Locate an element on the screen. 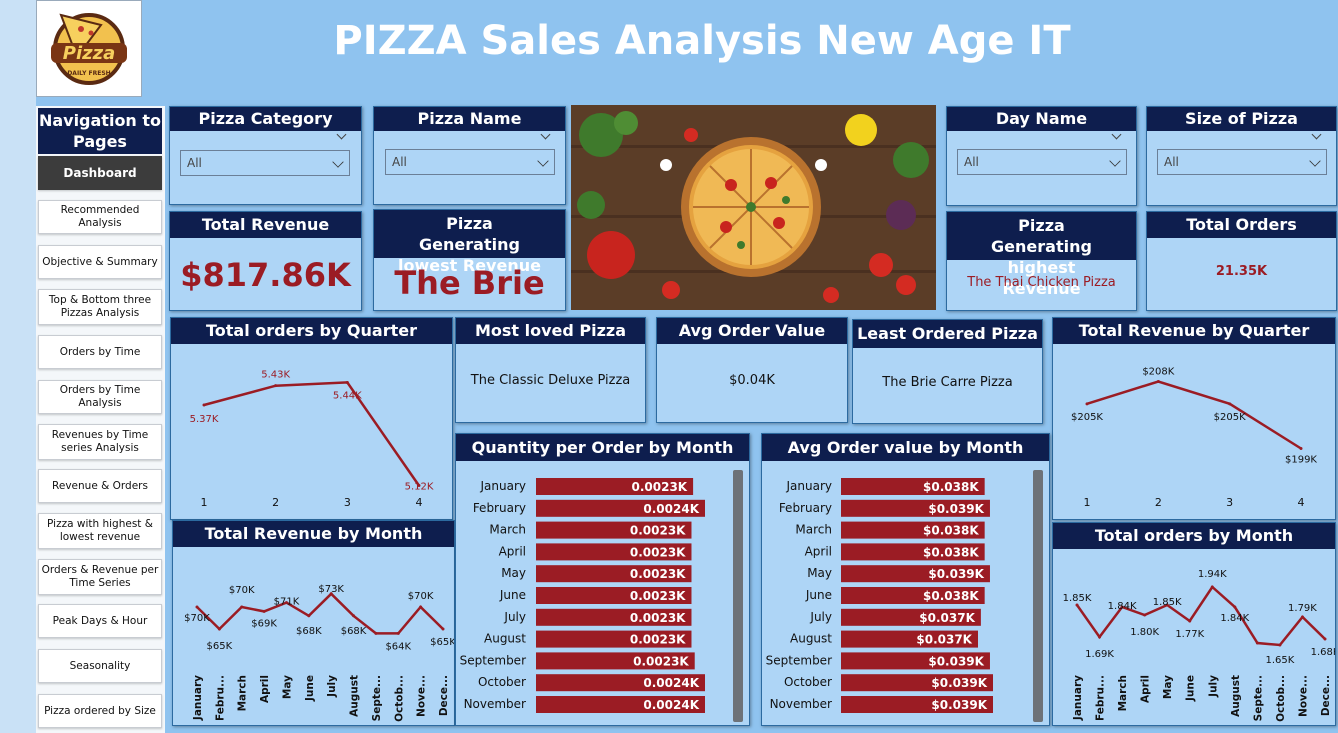 The height and width of the screenshot is (733, 1338). data-label: $70K is located at coordinates (242, 590).